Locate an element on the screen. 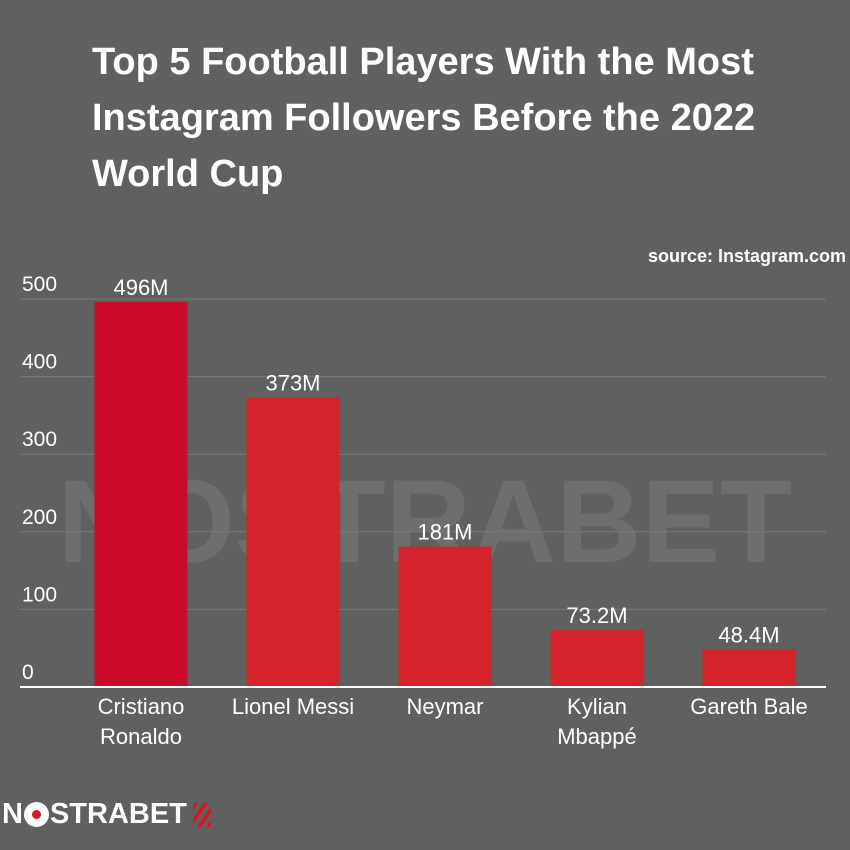 Image resolution: width=850 pixels, height=850 pixels. data-label: 496M is located at coordinates (140, 287).